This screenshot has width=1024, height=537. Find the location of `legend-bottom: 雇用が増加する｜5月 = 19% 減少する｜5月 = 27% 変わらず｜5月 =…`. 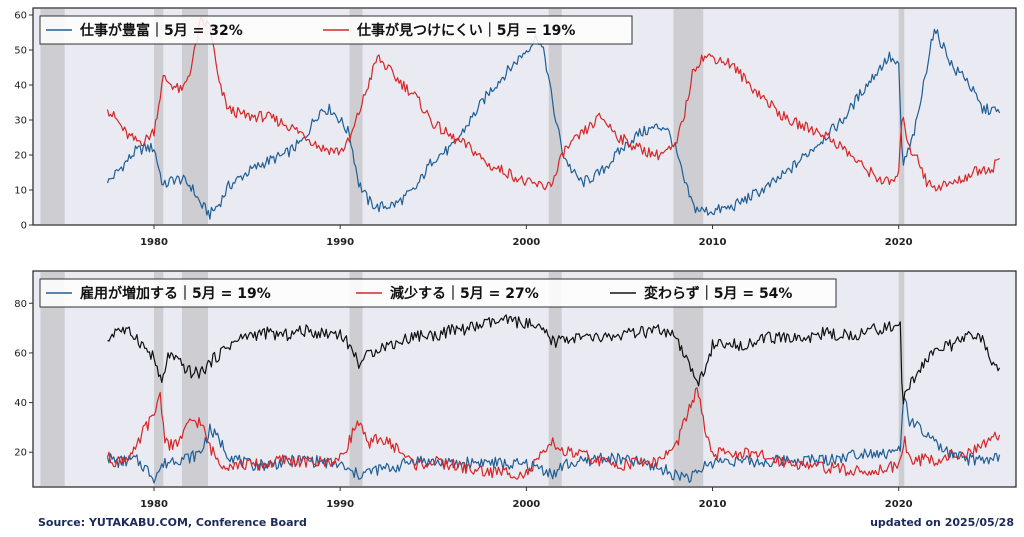

legend-bottom: 雇用が増加する｜5月 = 19% 減少する｜5月 = 27% 変わらず｜5月 =… is located at coordinates (438, 293).